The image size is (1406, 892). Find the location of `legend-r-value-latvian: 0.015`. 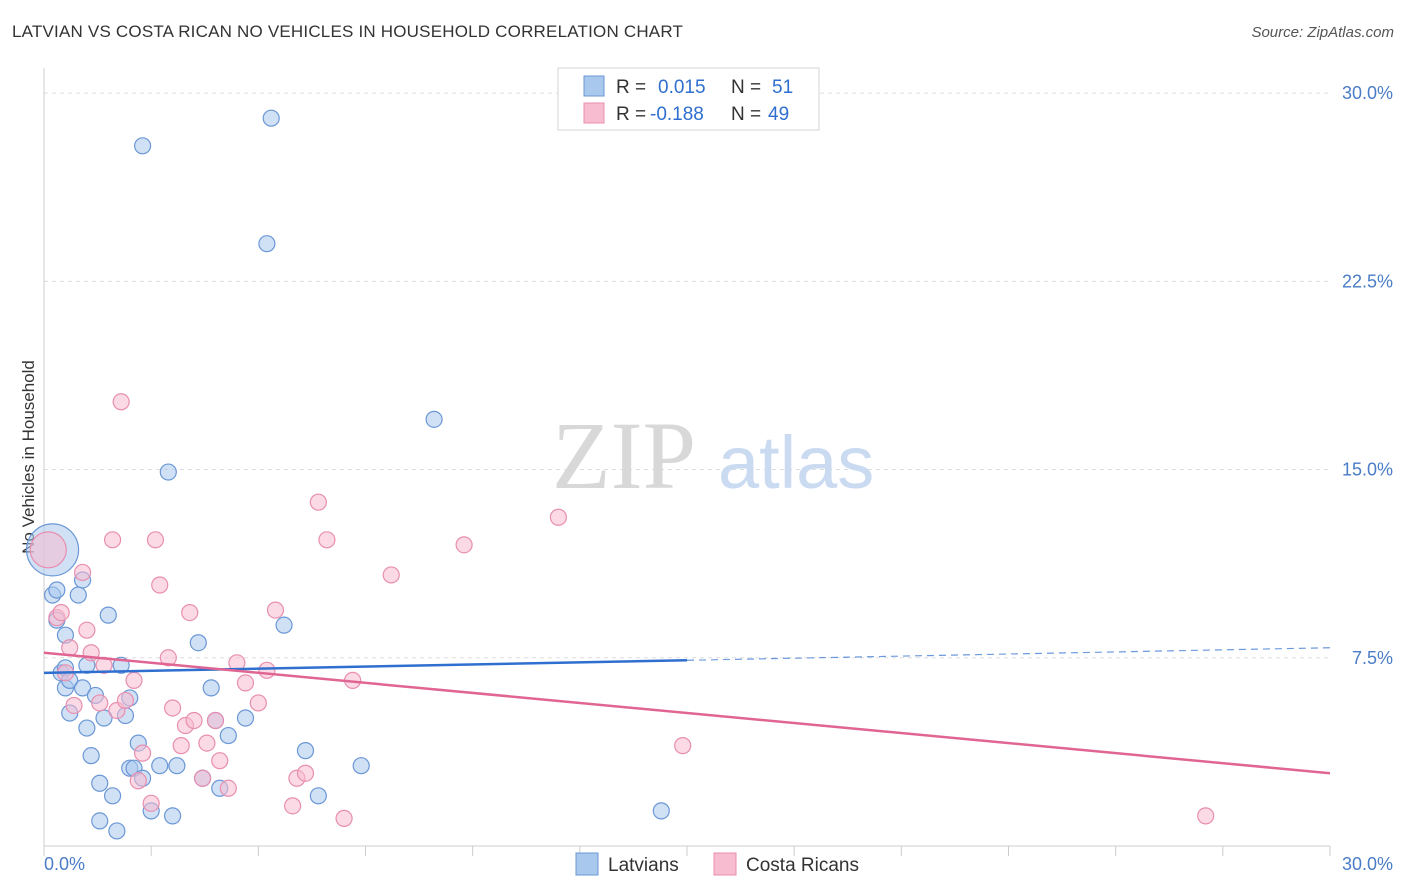

legend-r-value-latvian: 0.015 is located at coordinates (682, 87).